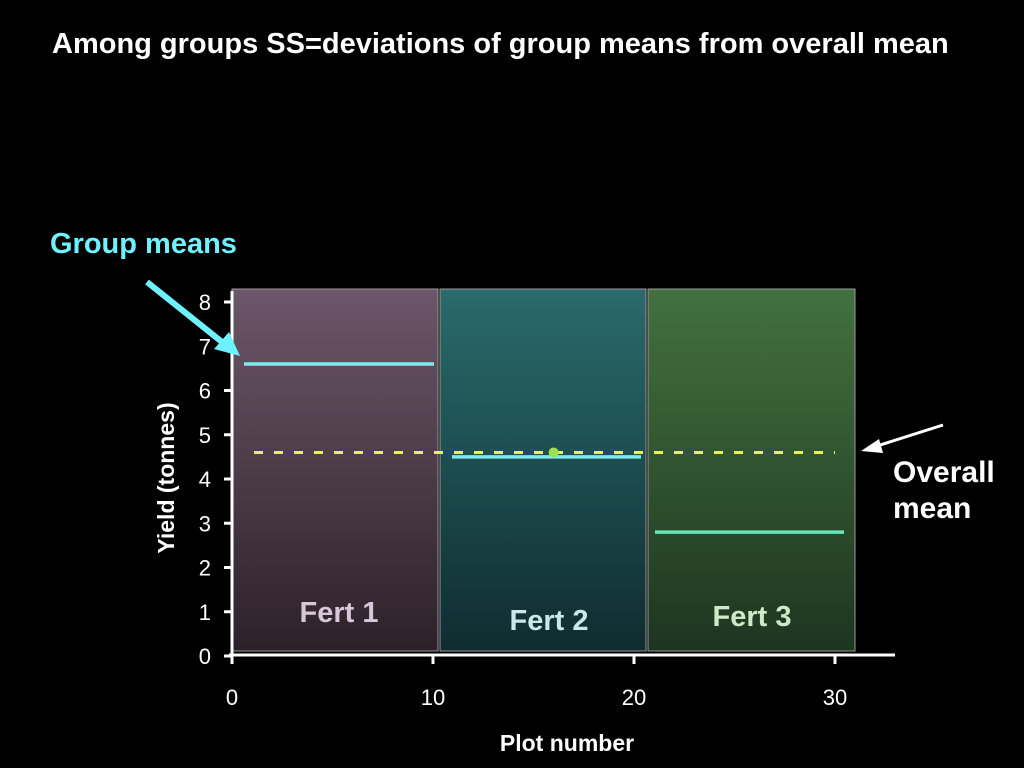  Describe the element at coordinates (553, 452) in the screenshot. I see `overall-mean-point` at that location.